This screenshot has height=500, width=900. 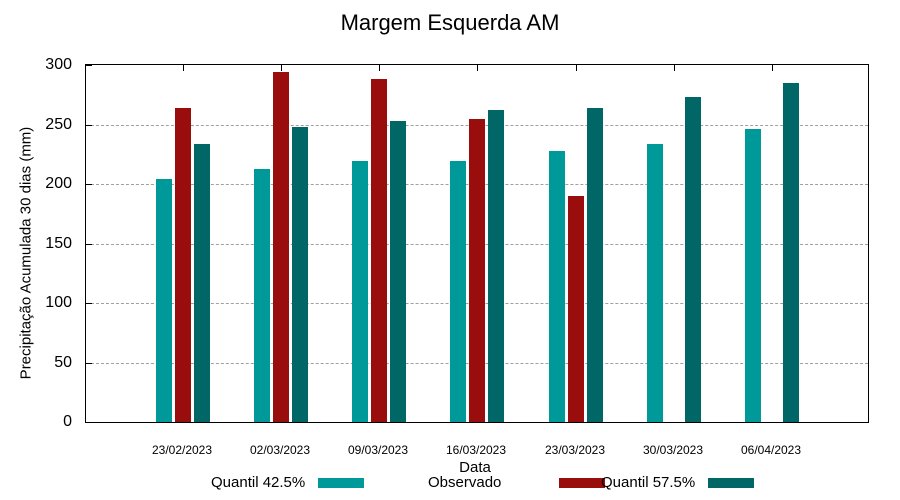 What do you see at coordinates (58, 64) in the screenshot?
I see `y-tick-label: 300` at bounding box center [58, 64].